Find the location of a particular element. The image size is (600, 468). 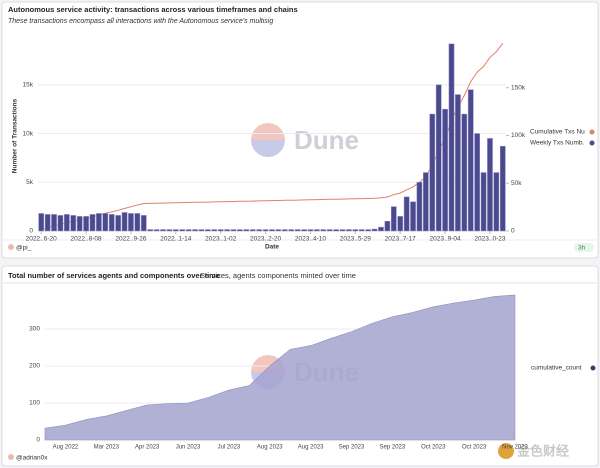

y2-tick-label: 150k is located at coordinates (518, 87).